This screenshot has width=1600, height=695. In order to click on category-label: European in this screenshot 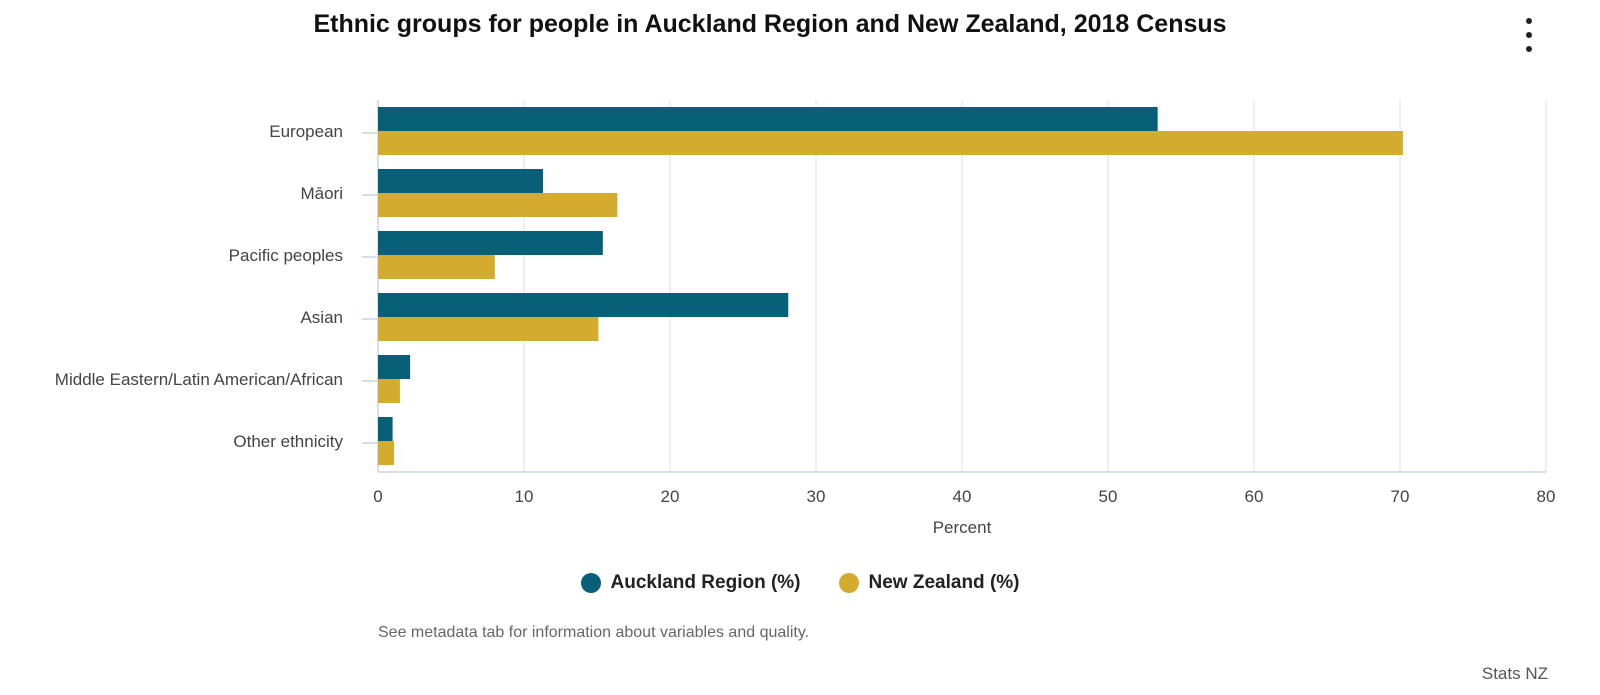, I will do `click(306, 131)`.